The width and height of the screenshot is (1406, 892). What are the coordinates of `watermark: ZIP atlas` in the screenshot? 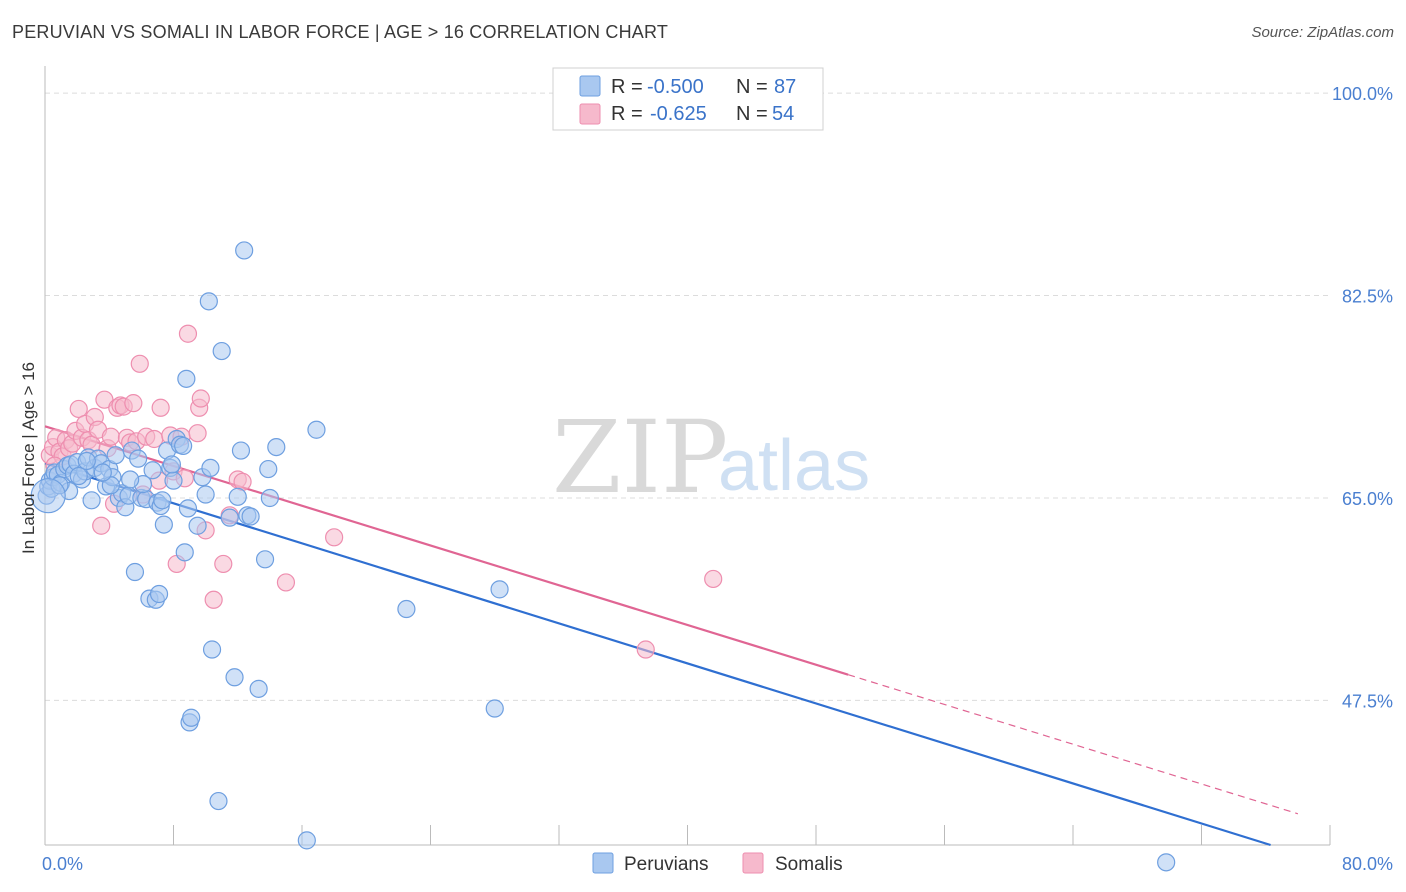 It's located at (711, 457).